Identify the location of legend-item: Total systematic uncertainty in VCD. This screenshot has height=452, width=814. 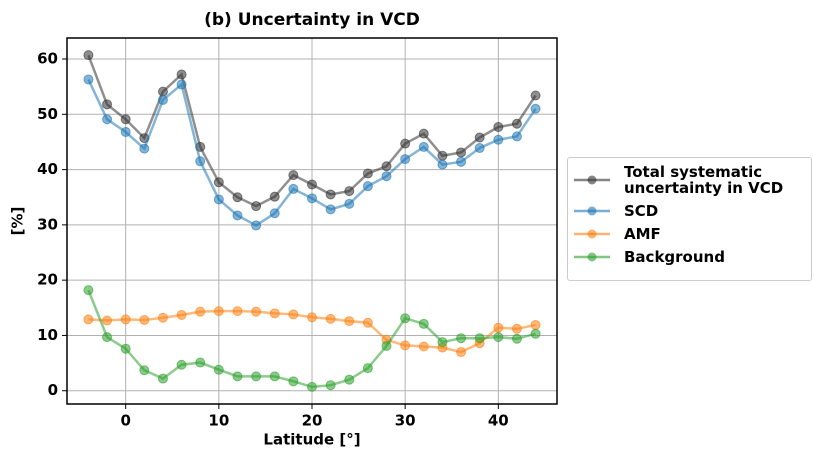
(689, 180).